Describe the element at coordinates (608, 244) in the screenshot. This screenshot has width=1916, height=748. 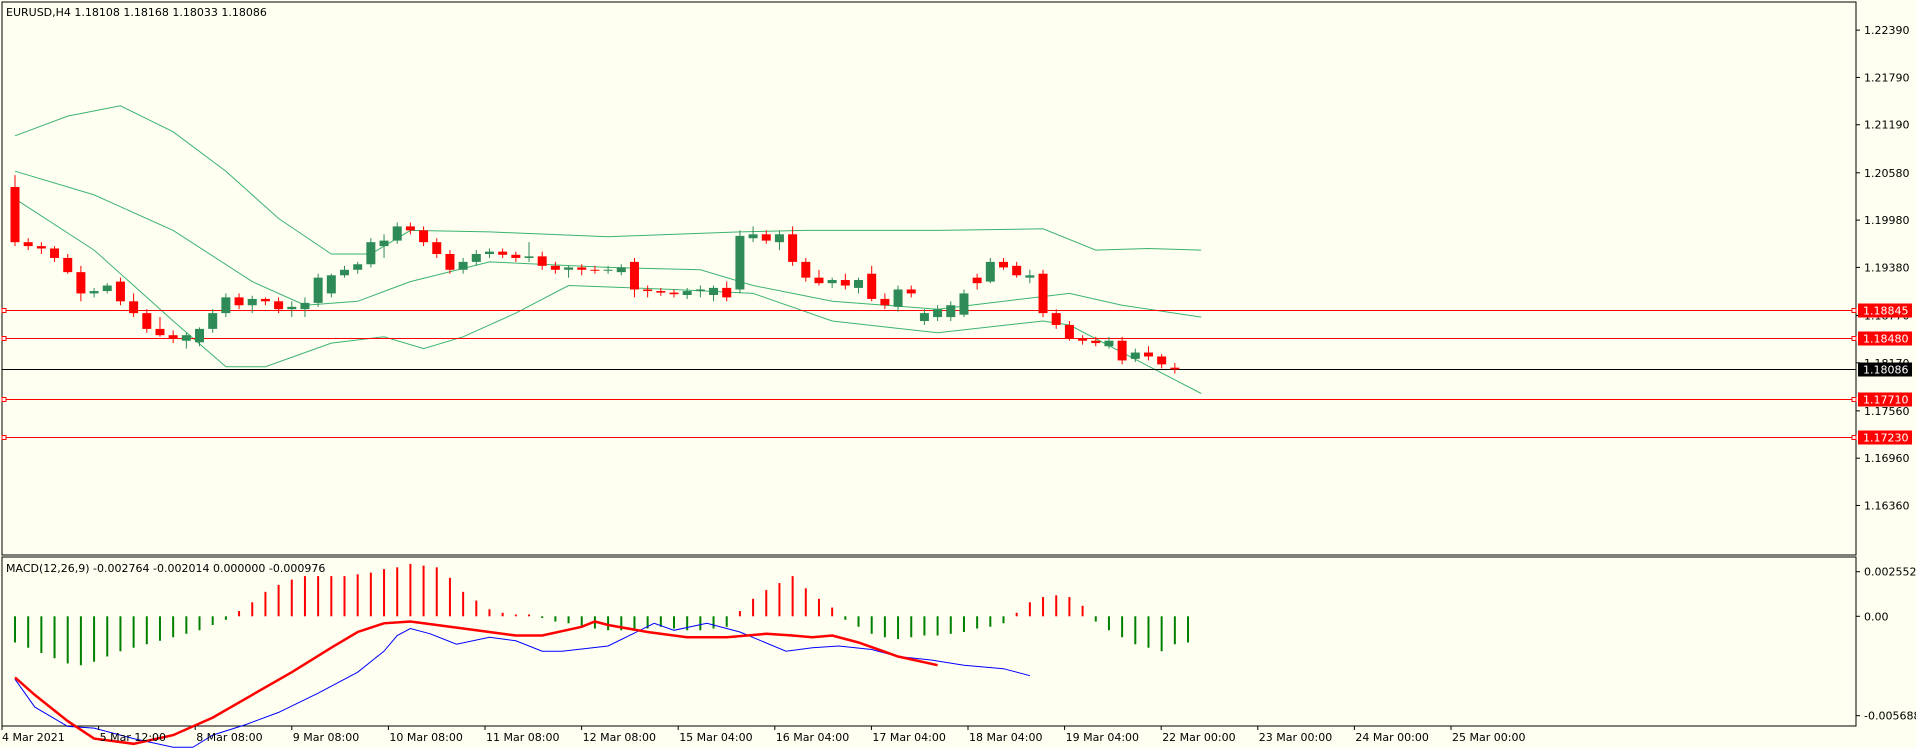
I see `bollinger-middle-band` at that location.